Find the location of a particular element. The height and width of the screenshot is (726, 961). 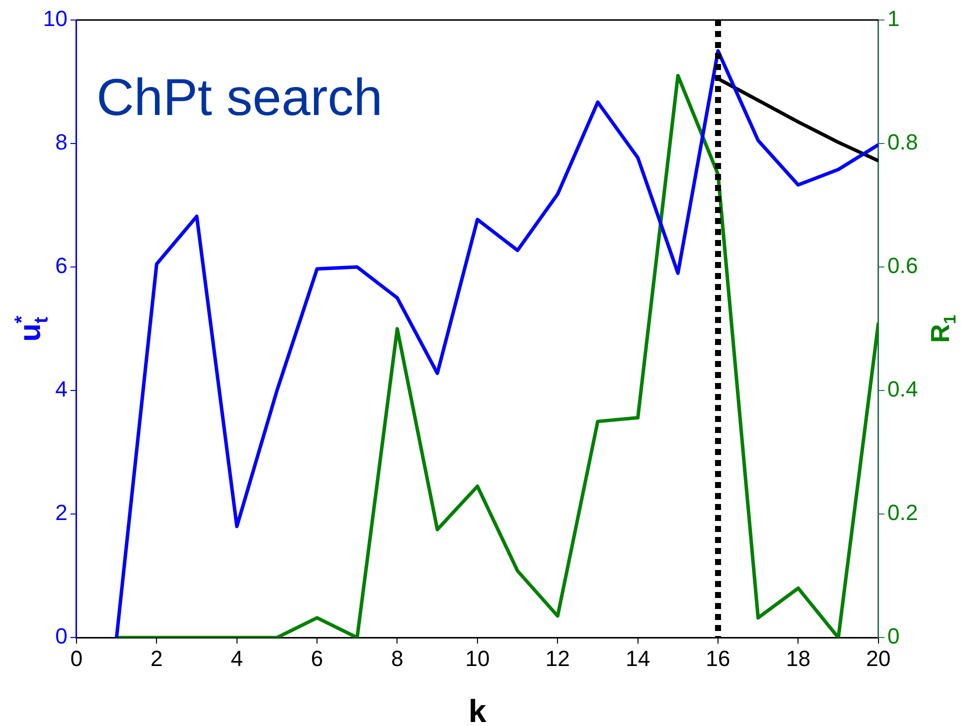

x-axis-title: k is located at coordinates (477, 709).